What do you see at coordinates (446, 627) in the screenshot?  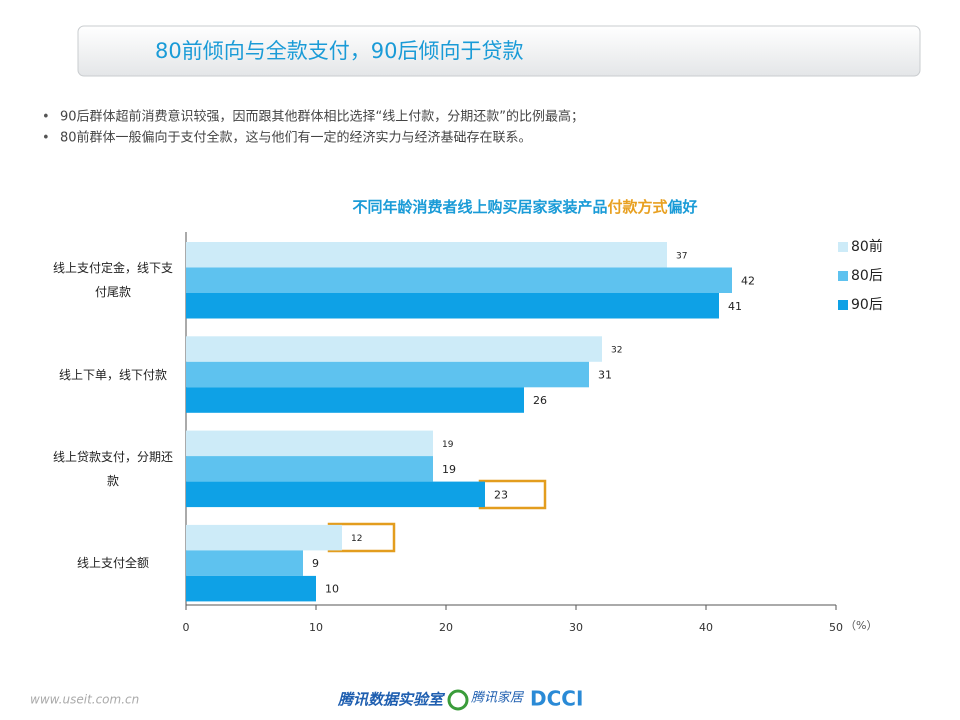 I see `x-tick-label: 20` at bounding box center [446, 627].